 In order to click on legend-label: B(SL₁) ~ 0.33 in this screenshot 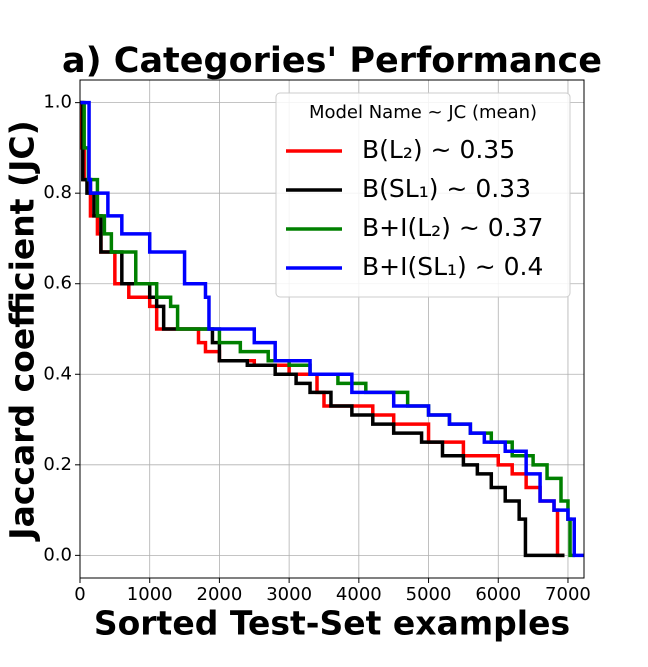, I will do `click(446, 188)`.